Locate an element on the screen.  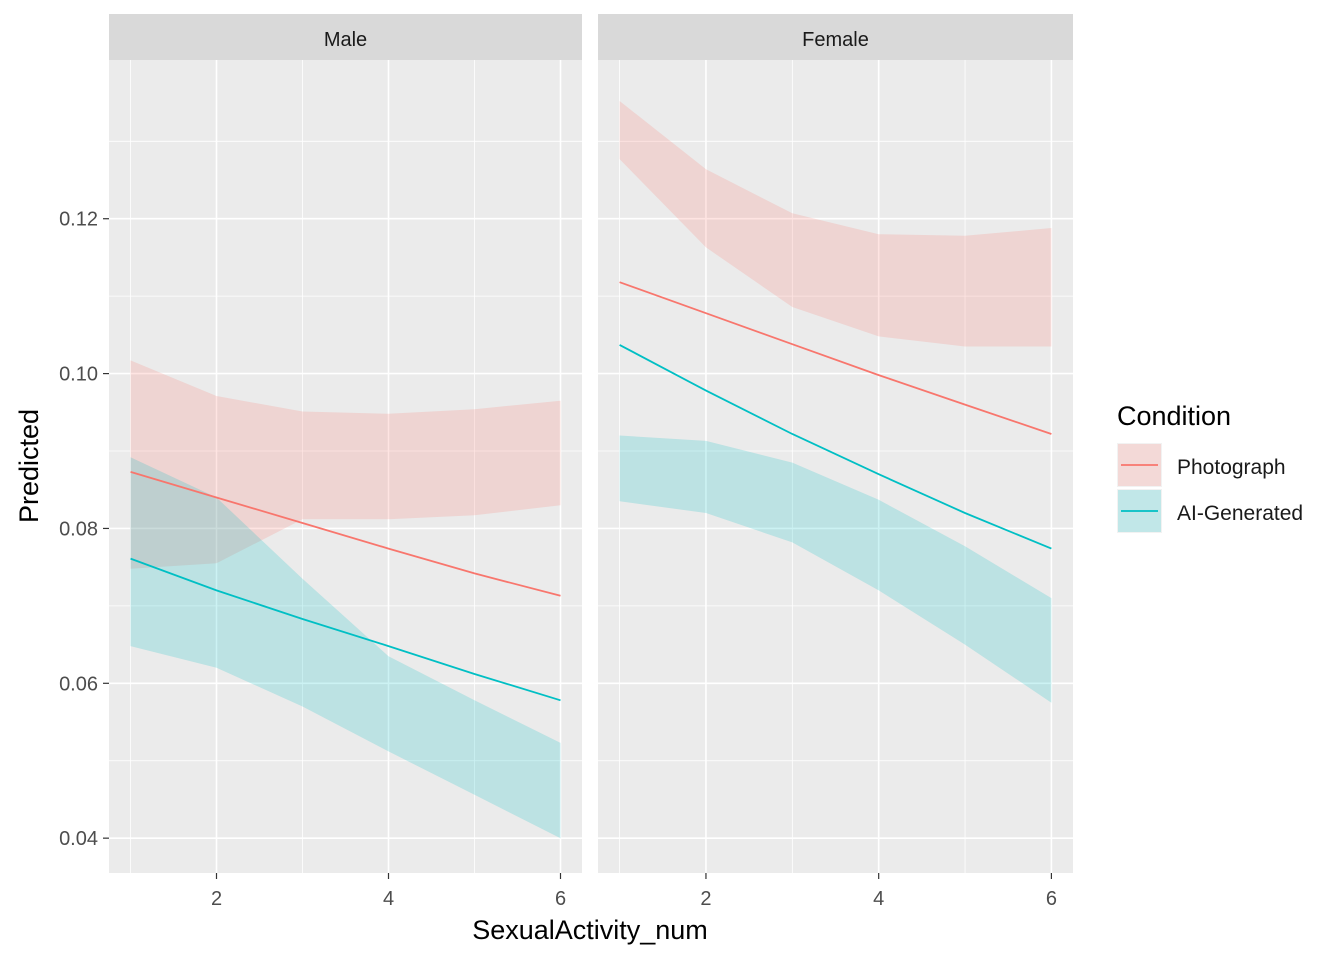
x-axis-female: 2 4 6 is located at coordinates (878, 891).